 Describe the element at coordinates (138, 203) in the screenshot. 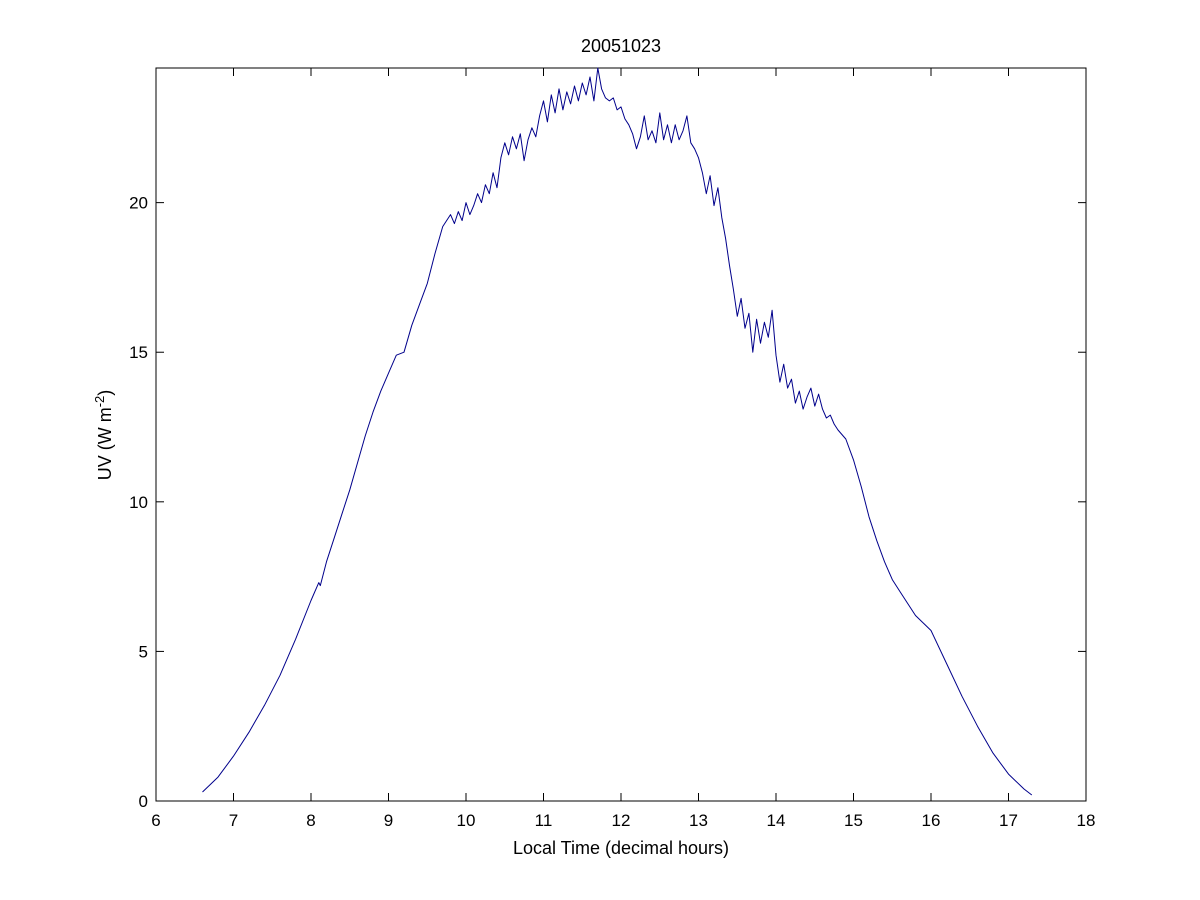

I see `y-tick-label: 20` at that location.